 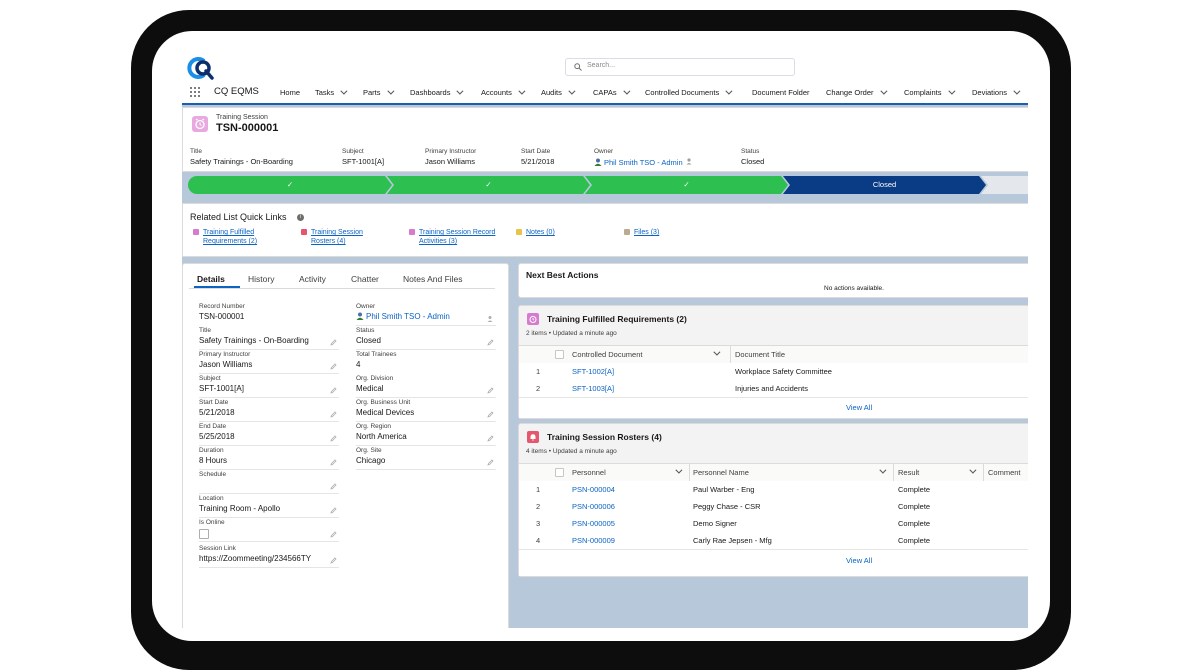 I want to click on tab-details: Details, so click(x=211, y=279).